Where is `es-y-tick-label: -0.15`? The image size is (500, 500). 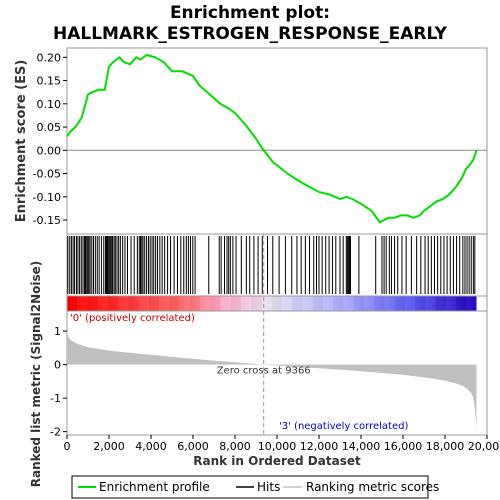
es-y-tick-label: -0.15 is located at coordinates (47, 220).